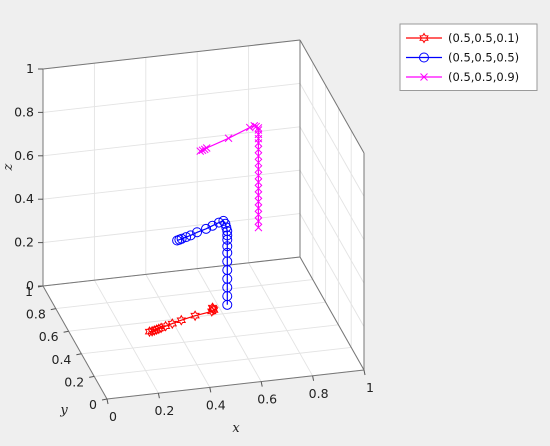 The width and height of the screenshot is (550, 446). Describe the element at coordinates (483, 77) in the screenshot. I see `legend-label: (0.5,0.5,0.9)` at that location.